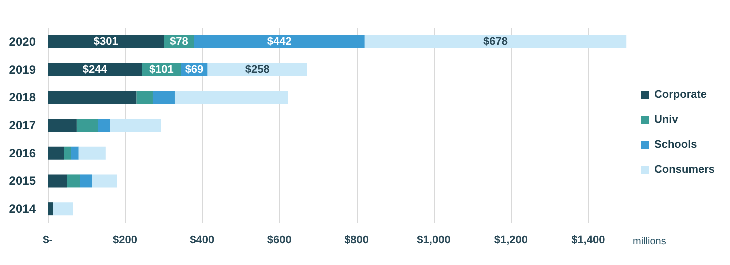 Image resolution: width=730 pixels, height=265 pixels. Describe the element at coordinates (257, 70) in the screenshot. I see `data-label: $258` at that location.